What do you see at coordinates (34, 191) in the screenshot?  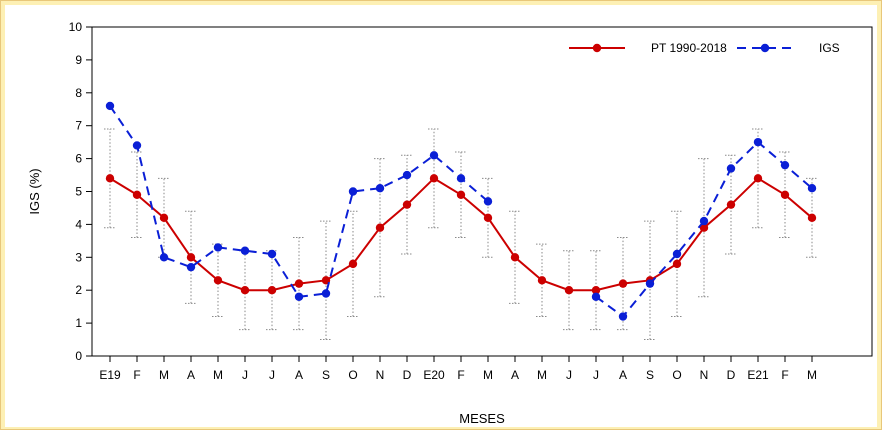 I see `y-axis-title: IGS (%)` at bounding box center [34, 191].